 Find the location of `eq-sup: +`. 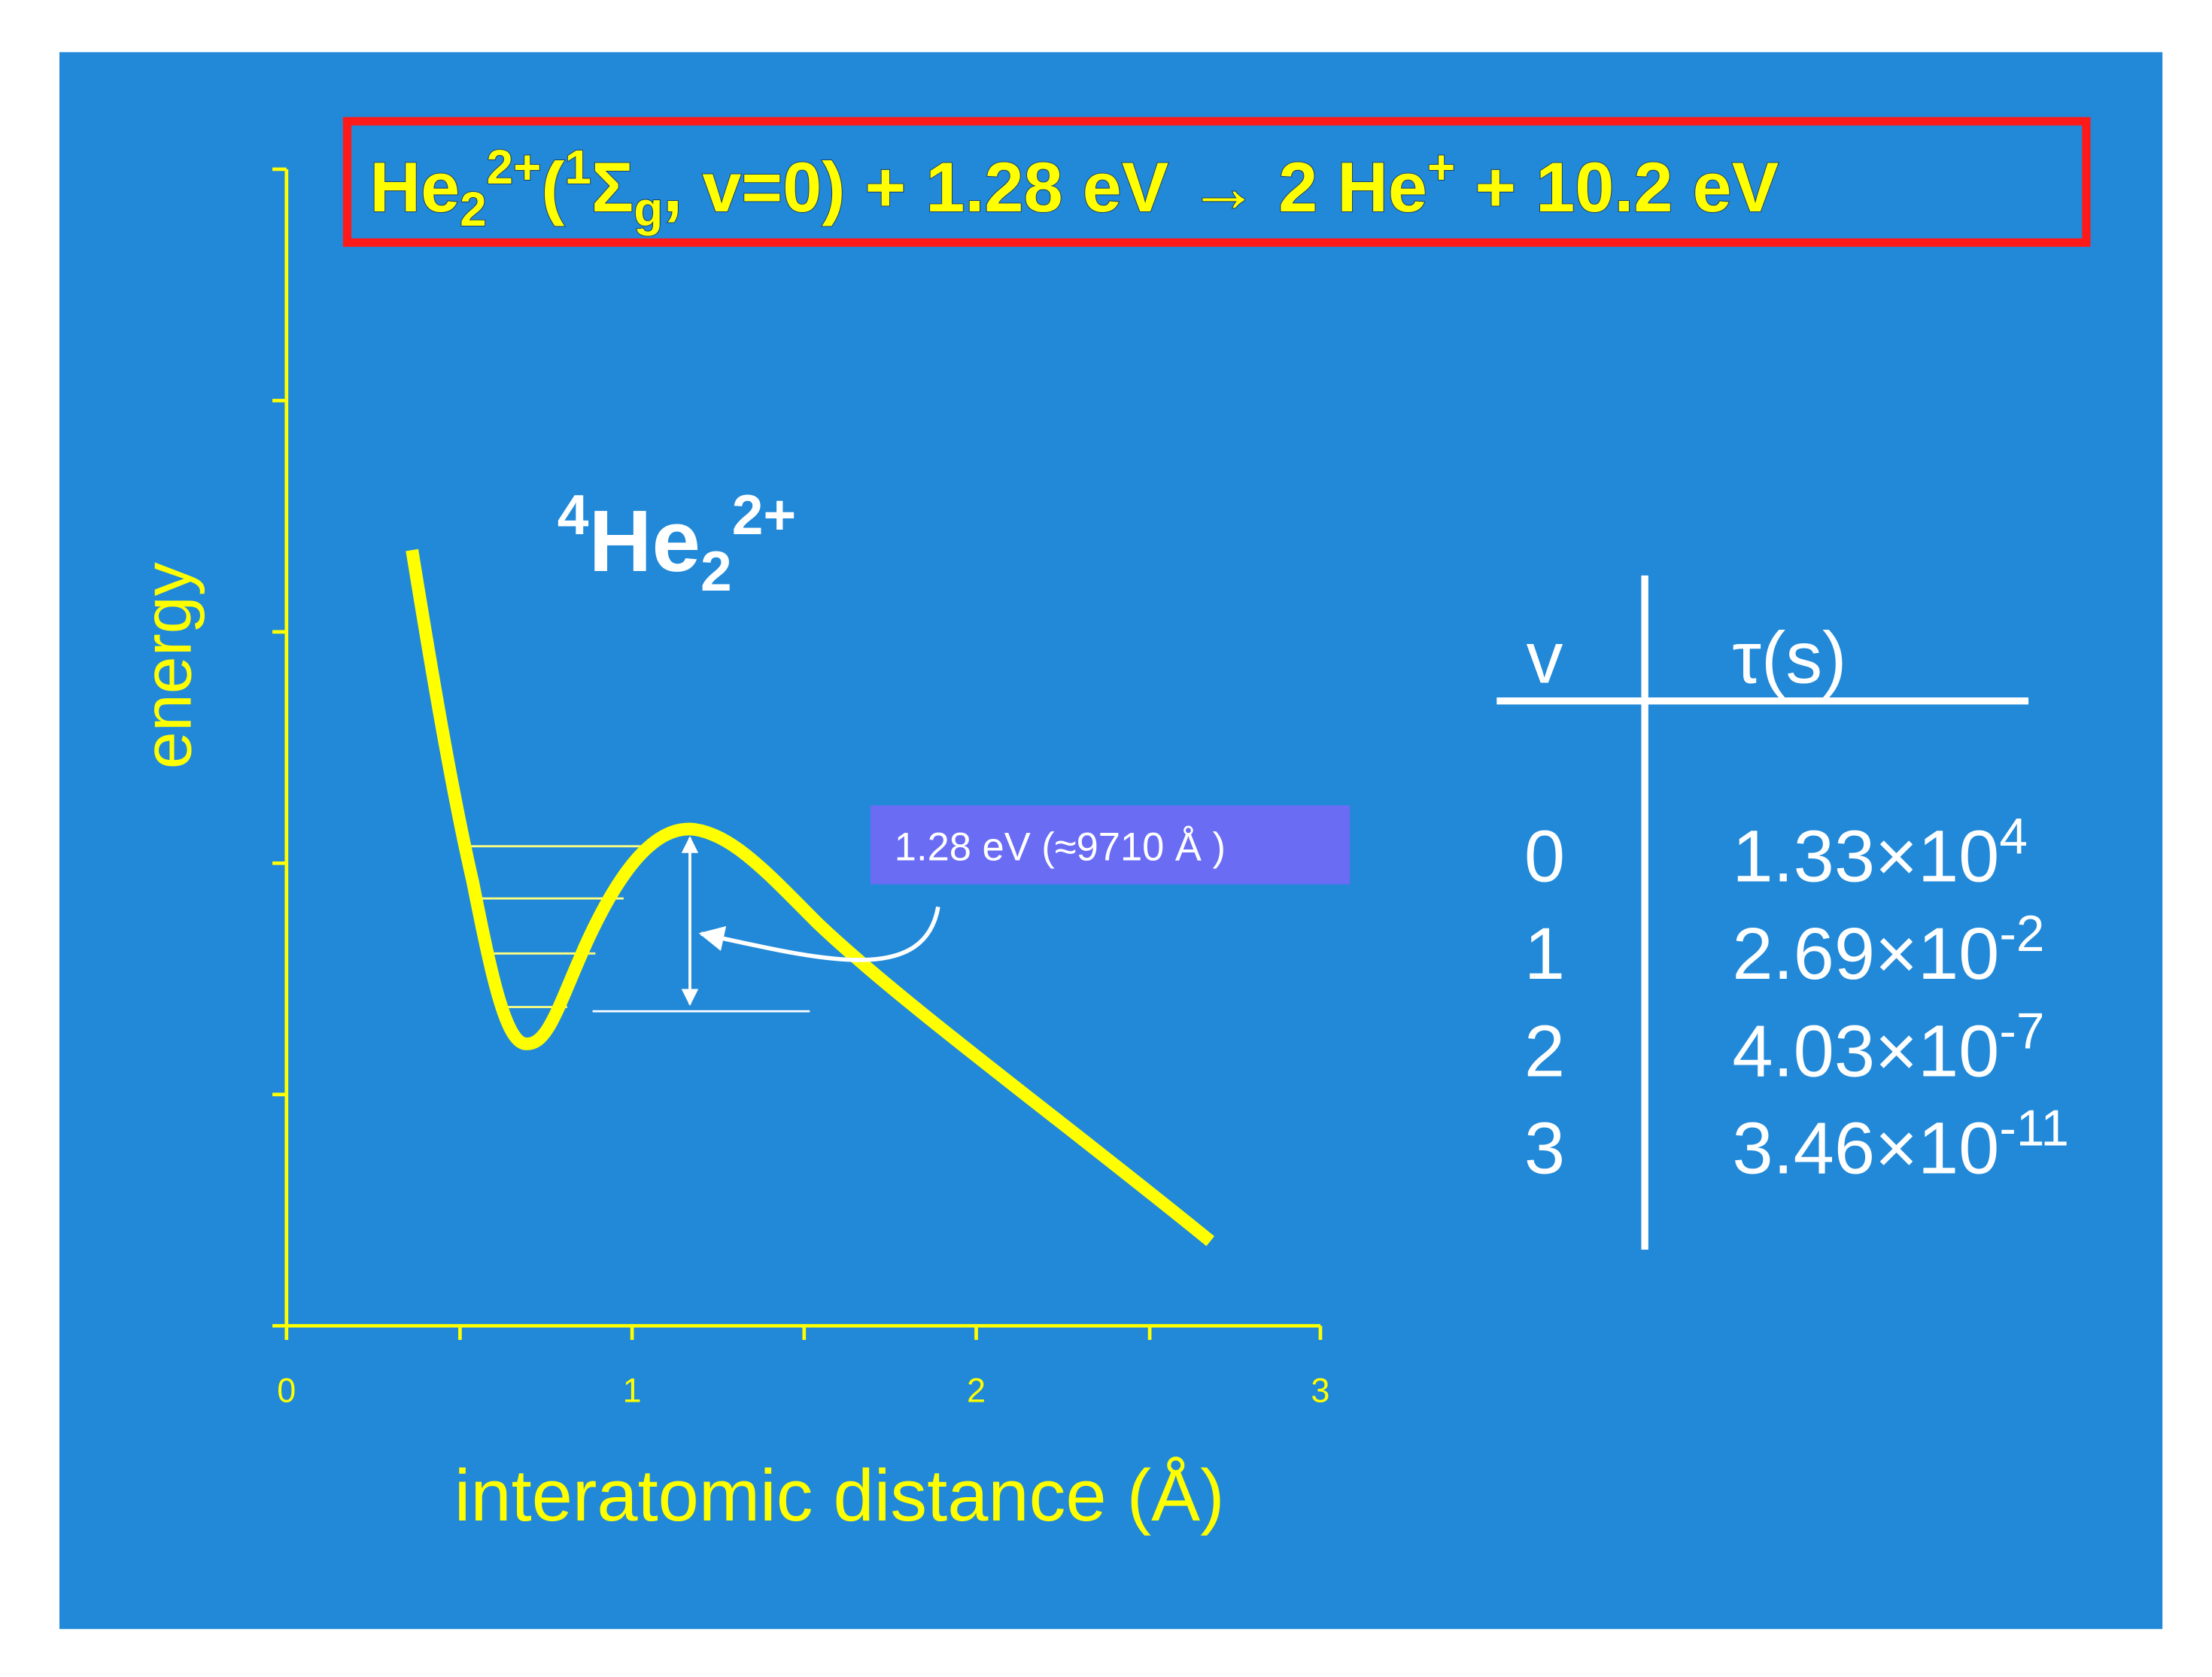

eq-sup: + is located at coordinates (1441, 167).